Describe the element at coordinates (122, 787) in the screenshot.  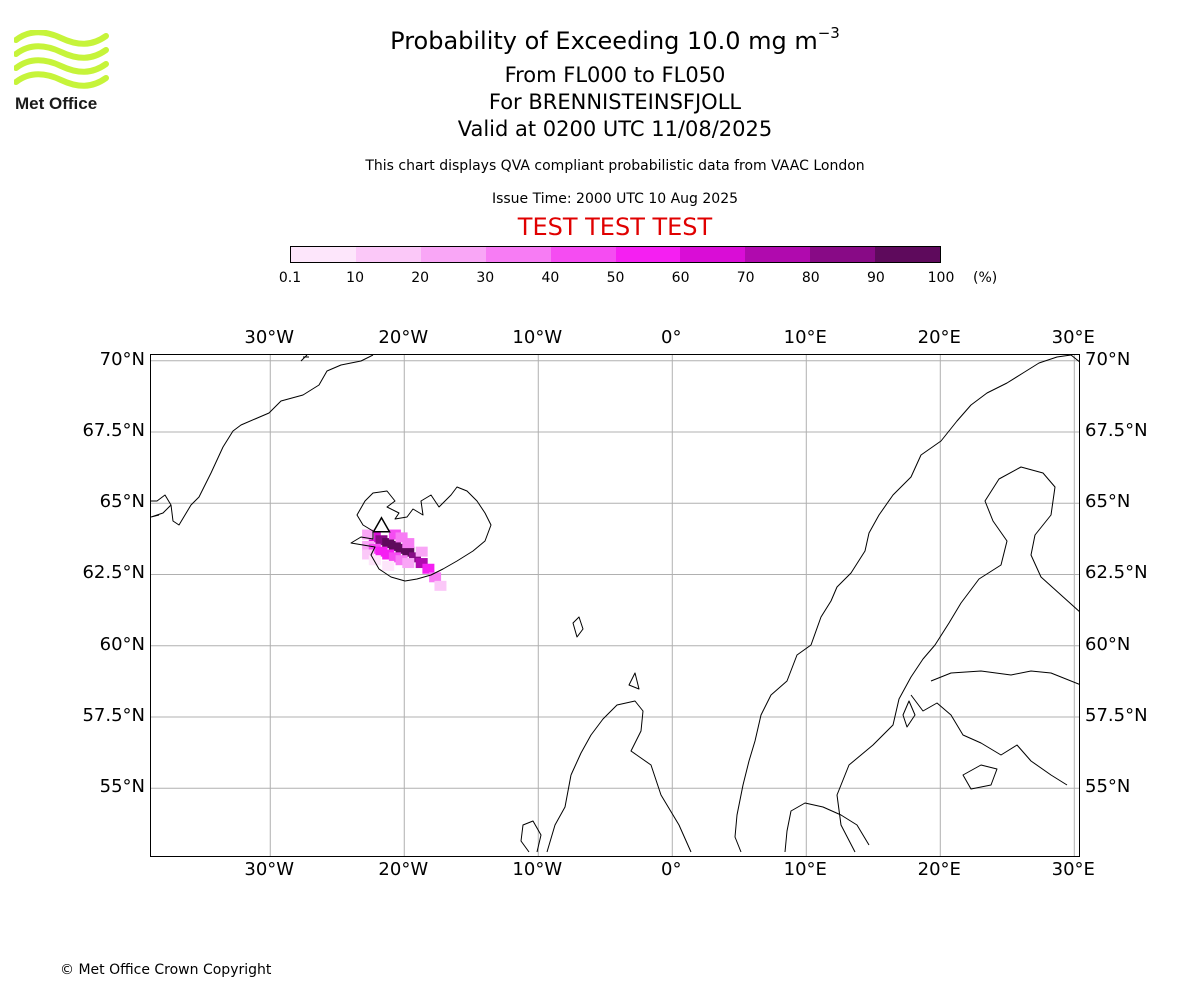
I see `lat-label-left: 55°N` at that location.